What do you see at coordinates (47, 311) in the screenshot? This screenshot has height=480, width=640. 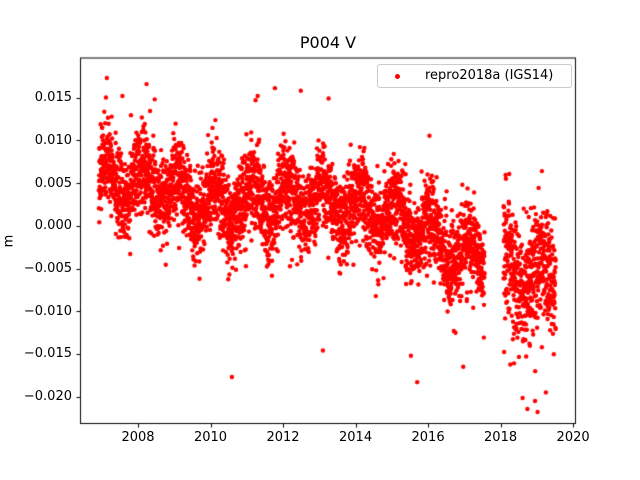 I see `y-tick-label: −0.010` at bounding box center [47, 311].